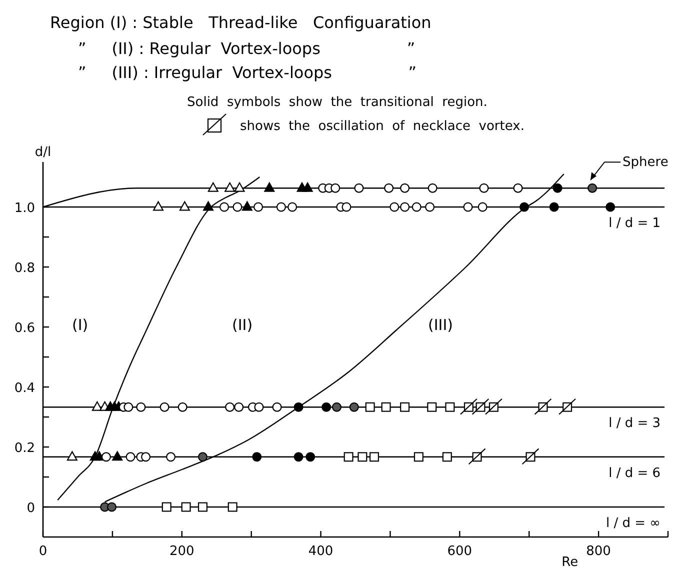  Describe the element at coordinates (30, 508) in the screenshot. I see `y-tick-label: 0` at that location.